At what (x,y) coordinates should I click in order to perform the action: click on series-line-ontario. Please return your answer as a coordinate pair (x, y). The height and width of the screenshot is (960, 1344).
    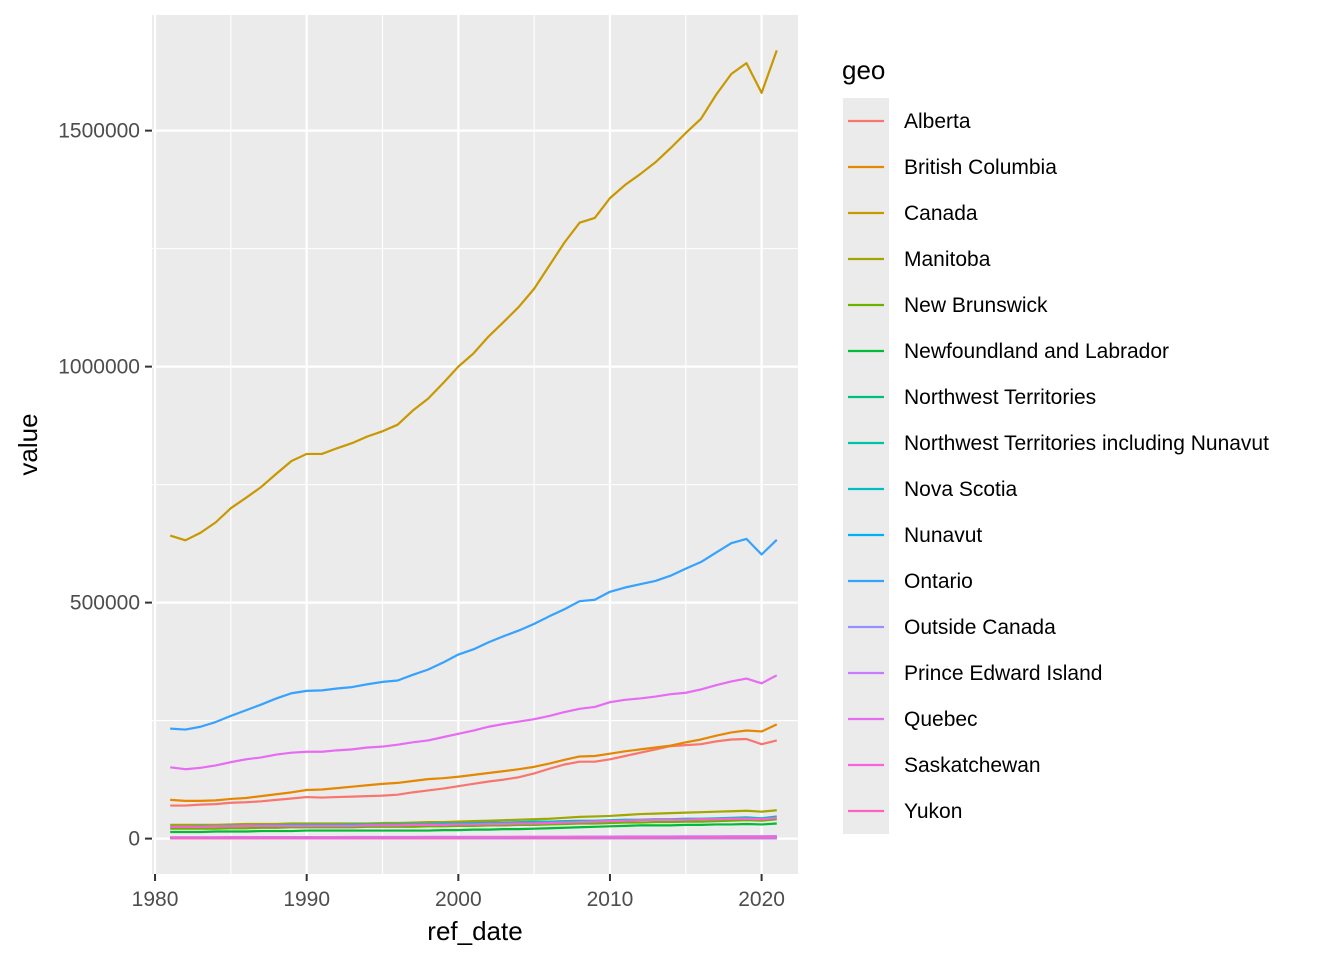
    Looking at the image, I should click on (474, 634).